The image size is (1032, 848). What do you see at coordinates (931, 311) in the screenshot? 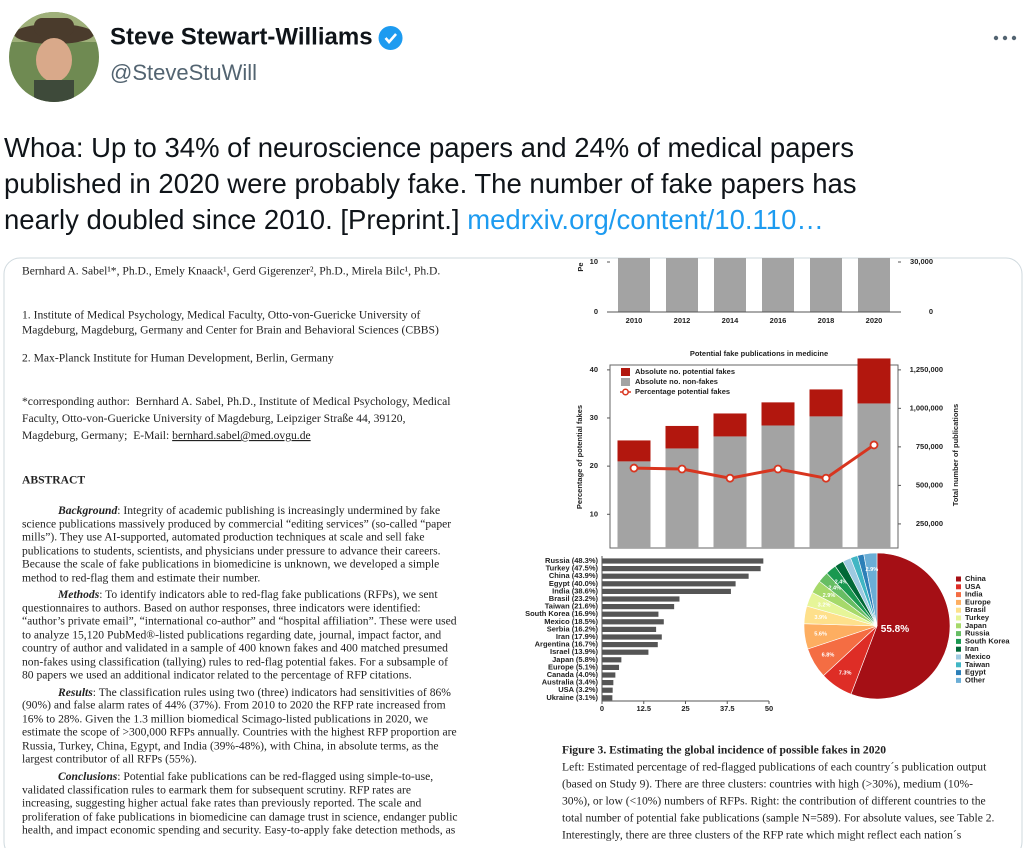
I see `y2-tick-label: 0` at bounding box center [931, 311].